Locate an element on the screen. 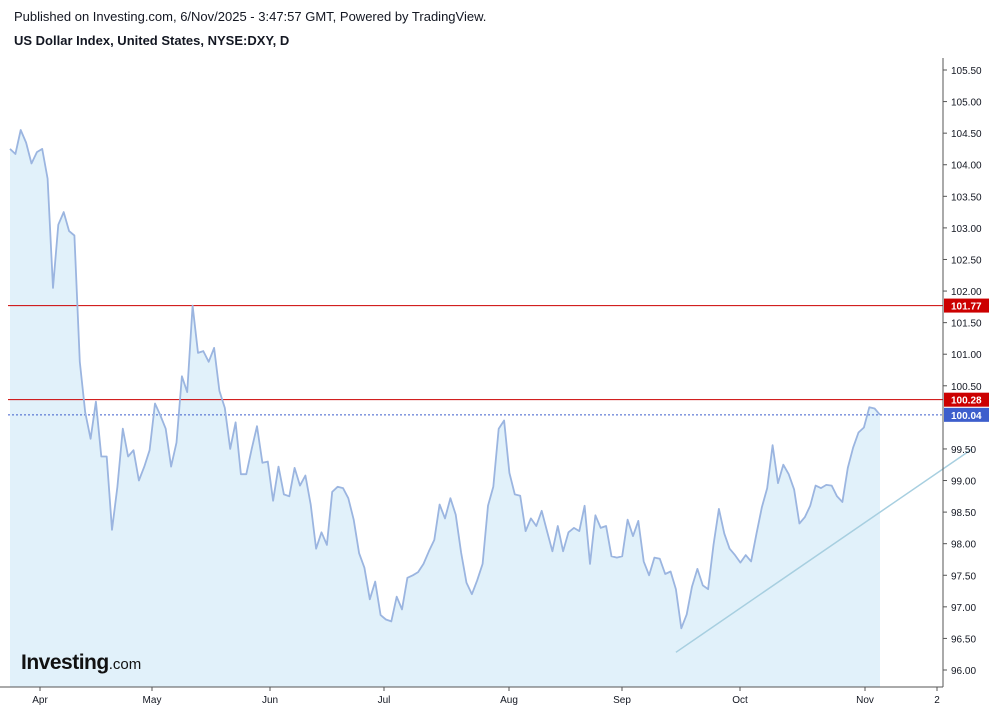  x-tick-label: Apr is located at coordinates (40, 700).